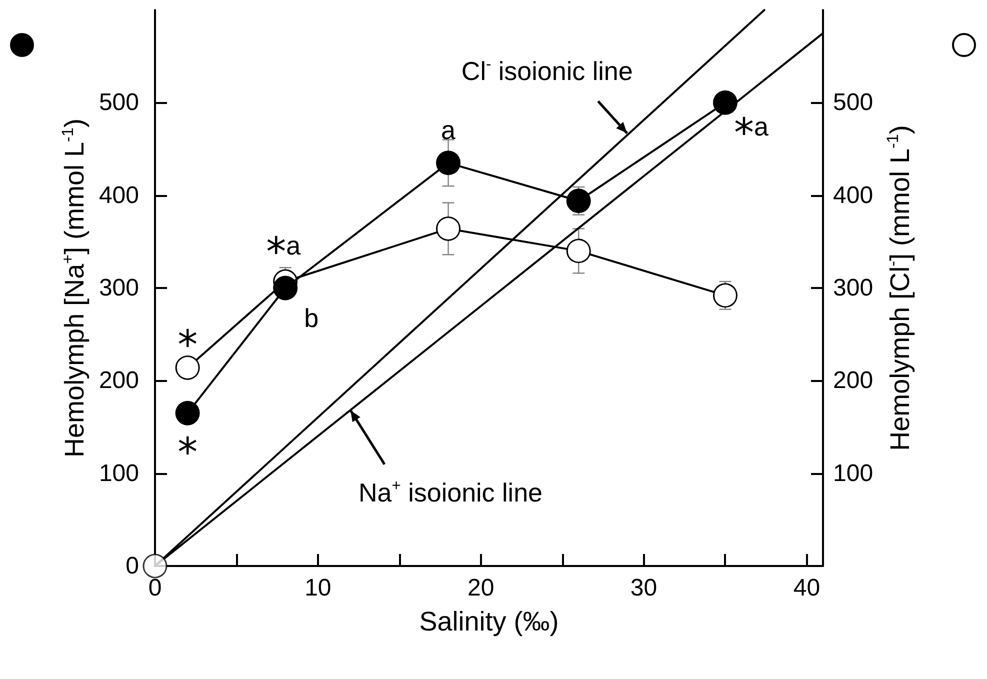 This screenshot has height=679, width=987. I want to click on annotation: Na+ isoionic line, so click(450, 492).